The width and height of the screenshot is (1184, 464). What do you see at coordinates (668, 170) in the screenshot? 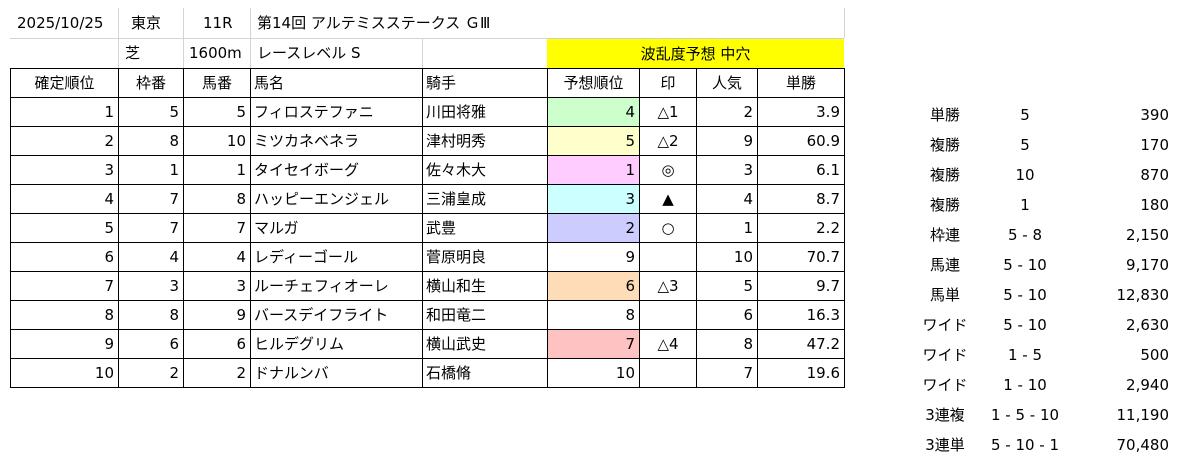
I see `row-mark: ◎` at bounding box center [668, 170].